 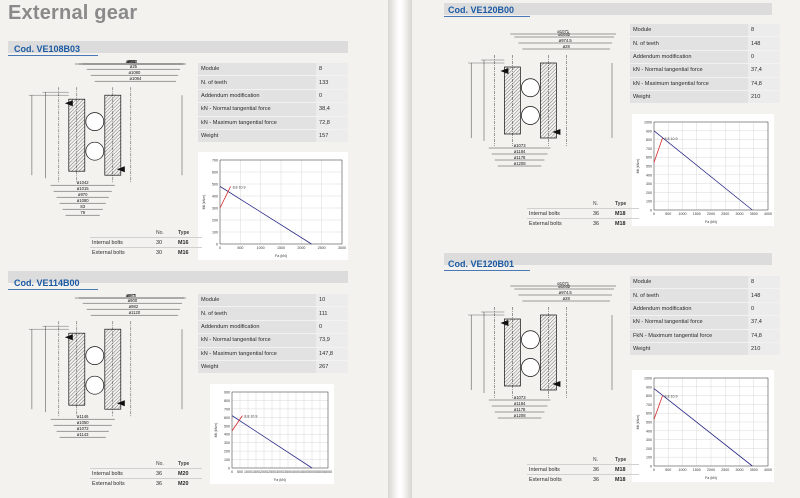 I want to click on spec-value: 0, so click(x=764, y=309).